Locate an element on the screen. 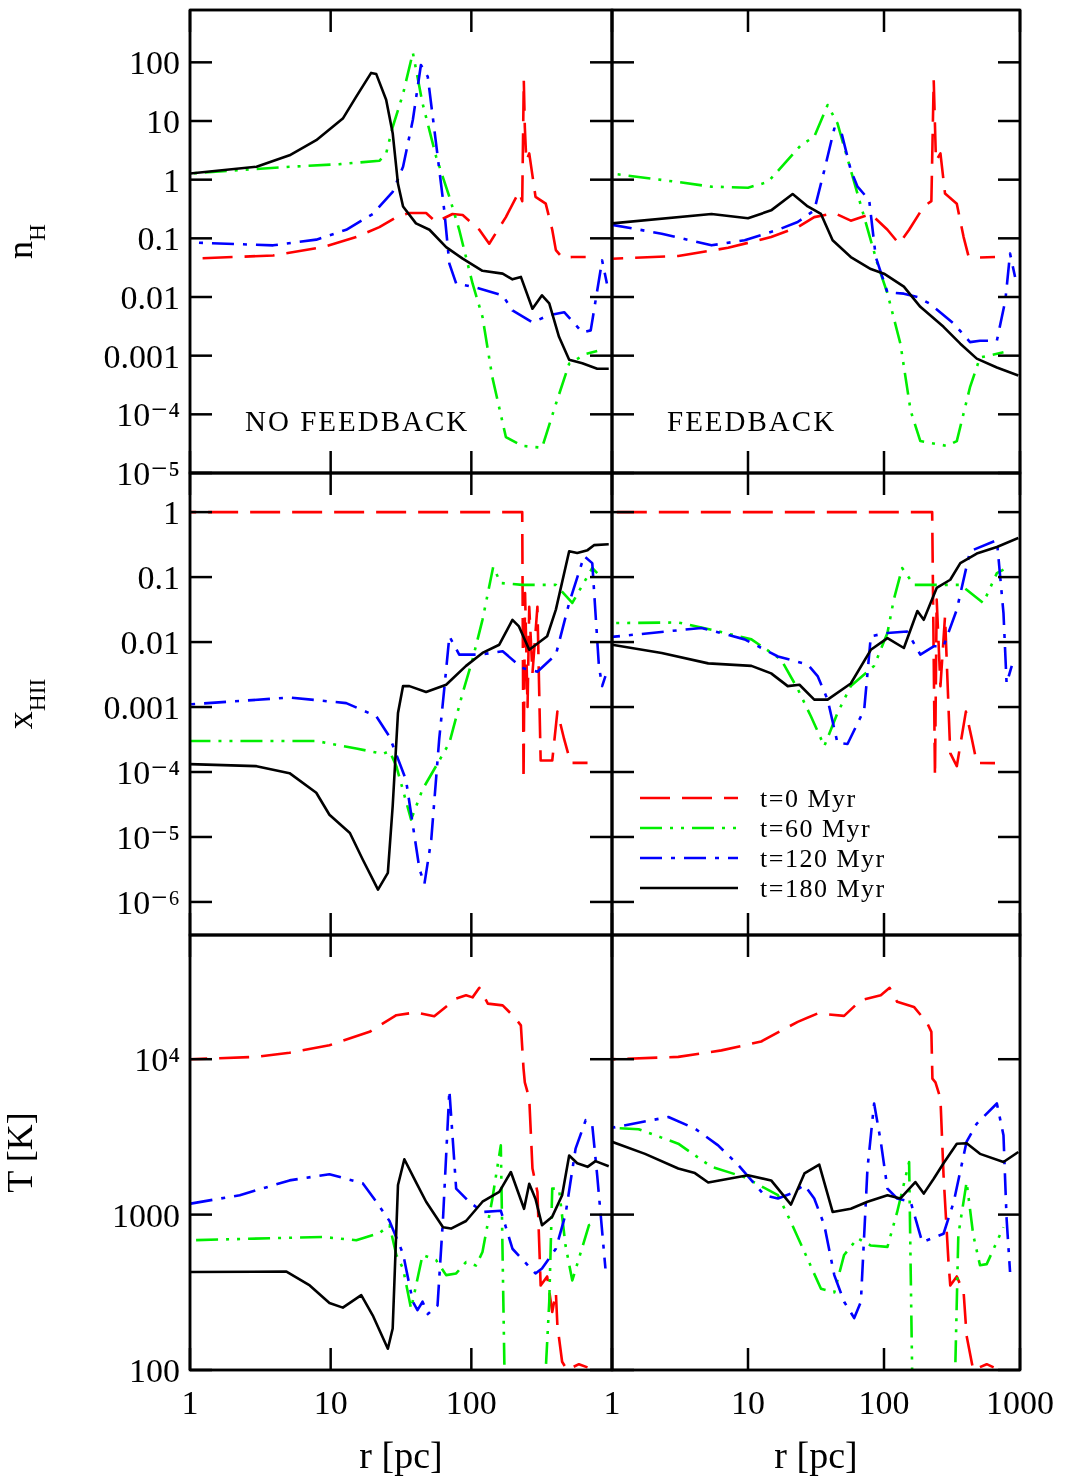  legend-label: t=60 Myr is located at coordinates (816, 829).